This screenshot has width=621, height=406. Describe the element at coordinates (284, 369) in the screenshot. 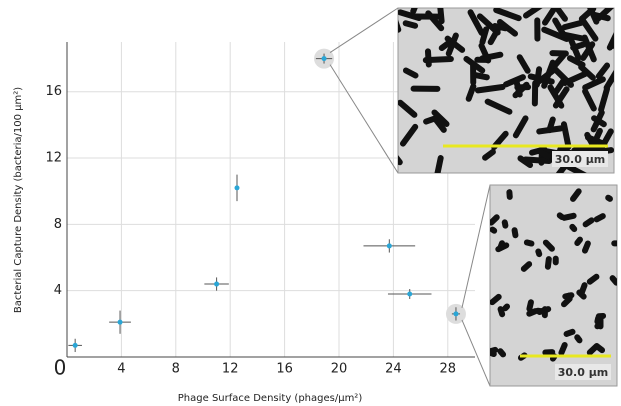

I see `x-tick-label: 16` at that location.